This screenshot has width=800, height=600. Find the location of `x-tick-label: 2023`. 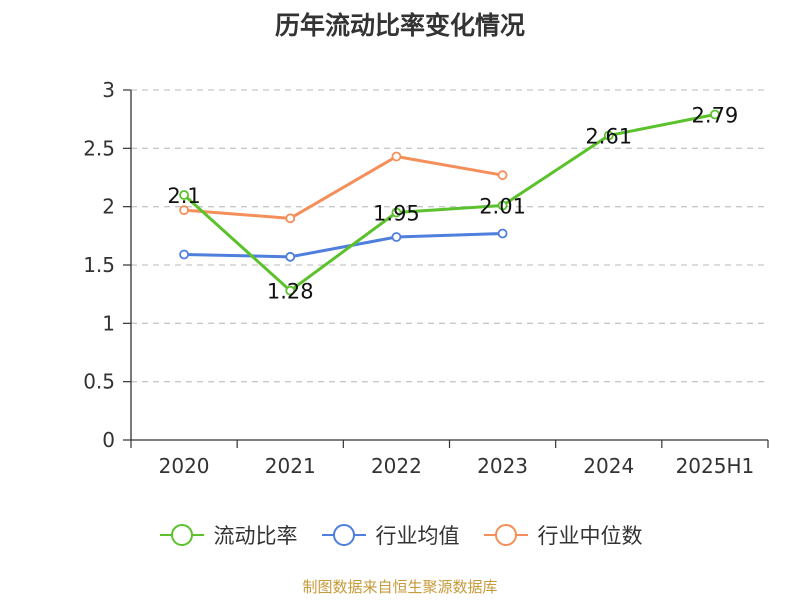

x-tick-label: 2023 is located at coordinates (502, 466).